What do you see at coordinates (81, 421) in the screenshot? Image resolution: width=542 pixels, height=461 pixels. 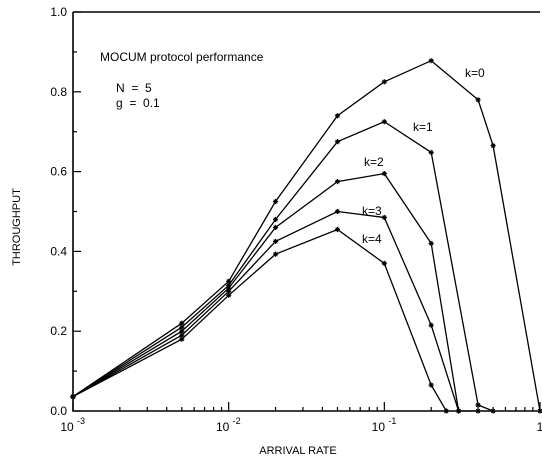 I see `x-tick-exponent: -3` at bounding box center [81, 421].